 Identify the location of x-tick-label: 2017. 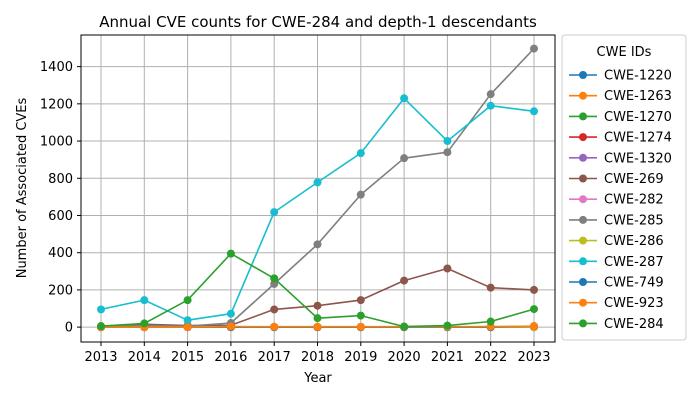
(274, 357).